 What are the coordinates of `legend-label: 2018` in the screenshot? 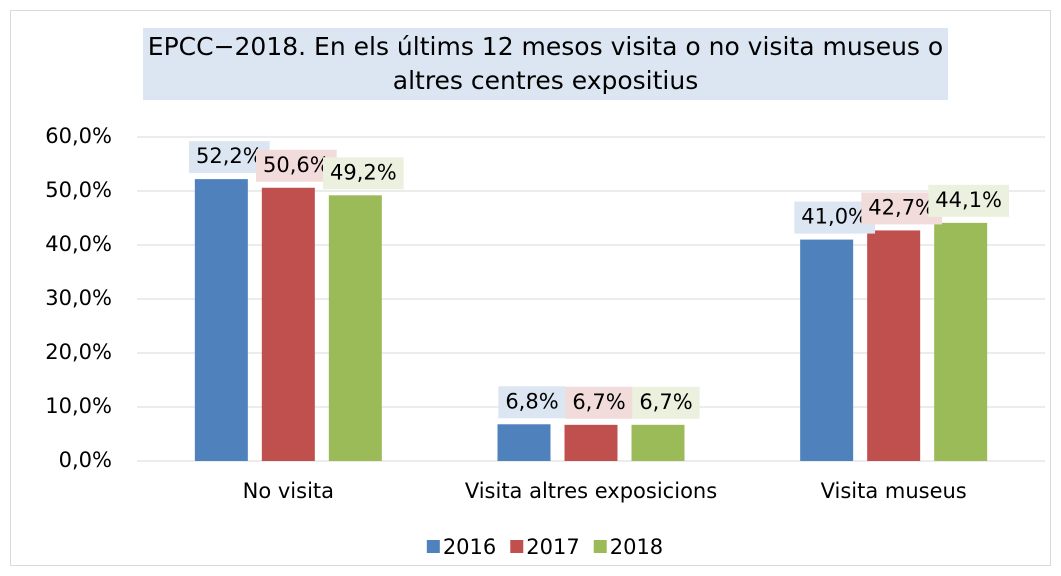 It's located at (636, 547).